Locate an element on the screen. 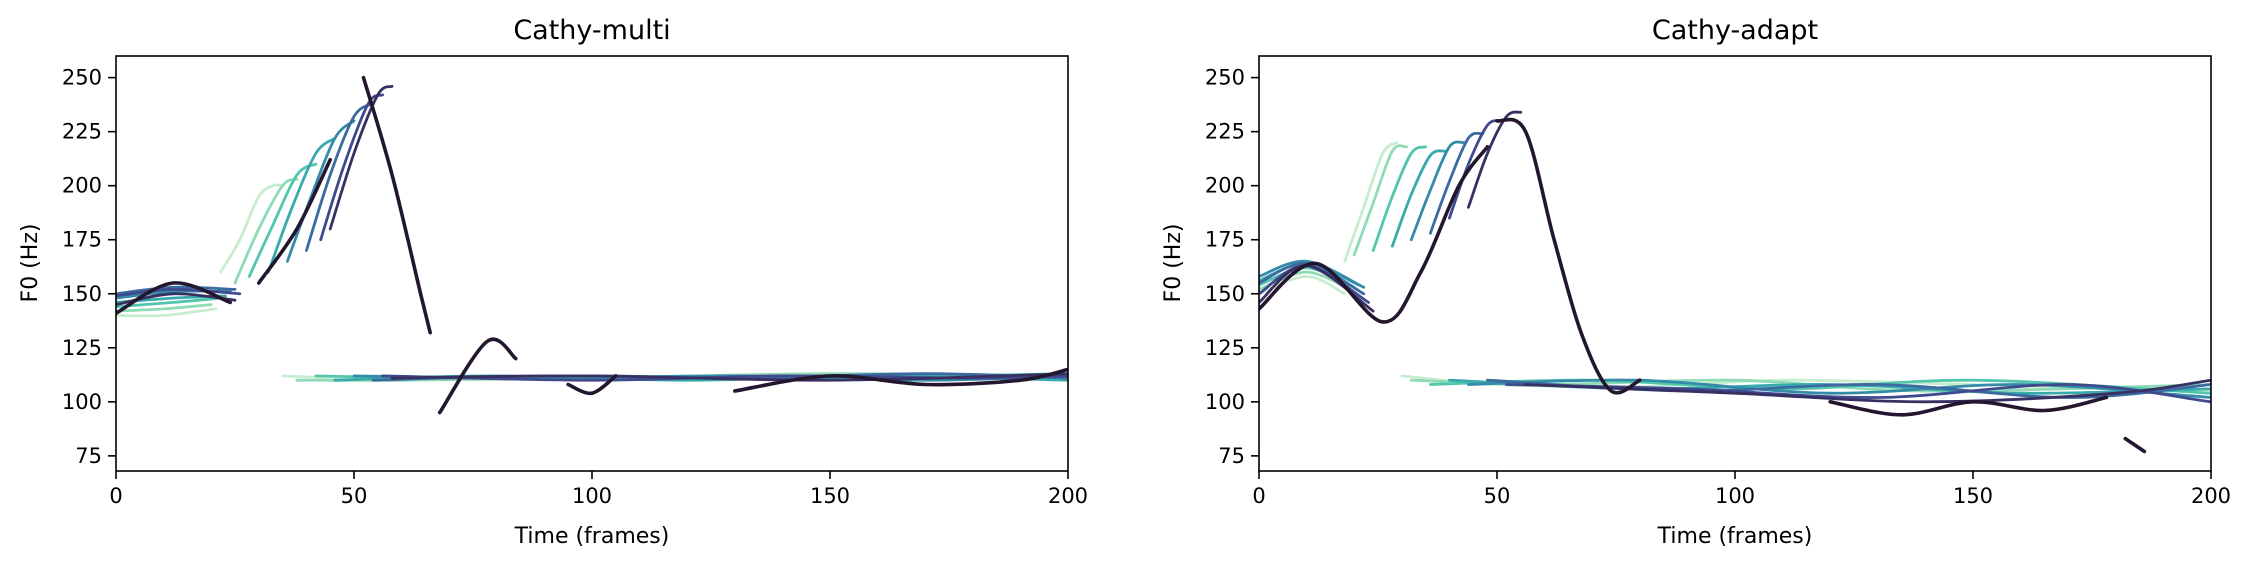 The width and height of the screenshot is (2251, 565). chart-title: Cathy-adapt is located at coordinates (1735, 30).